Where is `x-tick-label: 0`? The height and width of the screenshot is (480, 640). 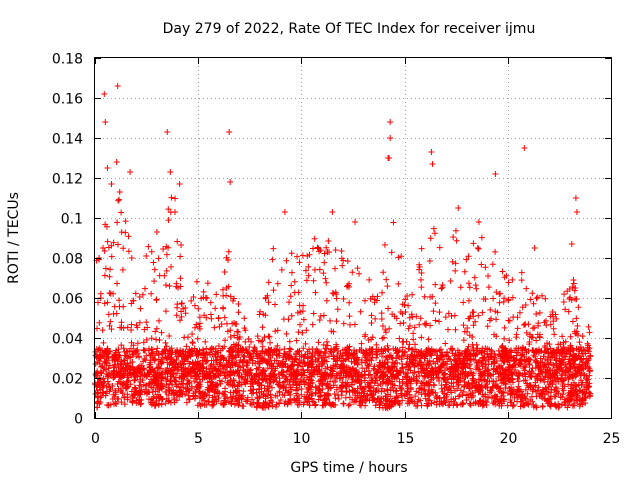 x-tick-label: 0 is located at coordinates (95, 439).